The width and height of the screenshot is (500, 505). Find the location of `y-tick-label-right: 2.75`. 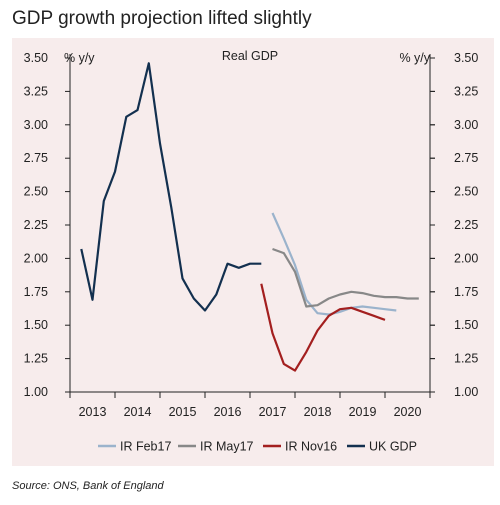

y-tick-label-right: 2.75 is located at coordinates (466, 158).